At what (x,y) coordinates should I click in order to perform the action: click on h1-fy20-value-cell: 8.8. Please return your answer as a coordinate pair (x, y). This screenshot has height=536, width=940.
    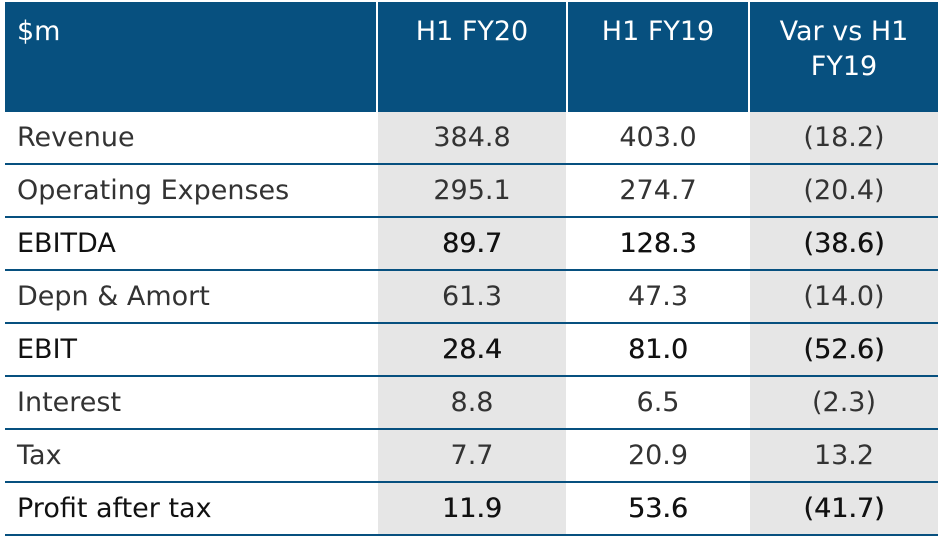
    Looking at the image, I should click on (472, 403).